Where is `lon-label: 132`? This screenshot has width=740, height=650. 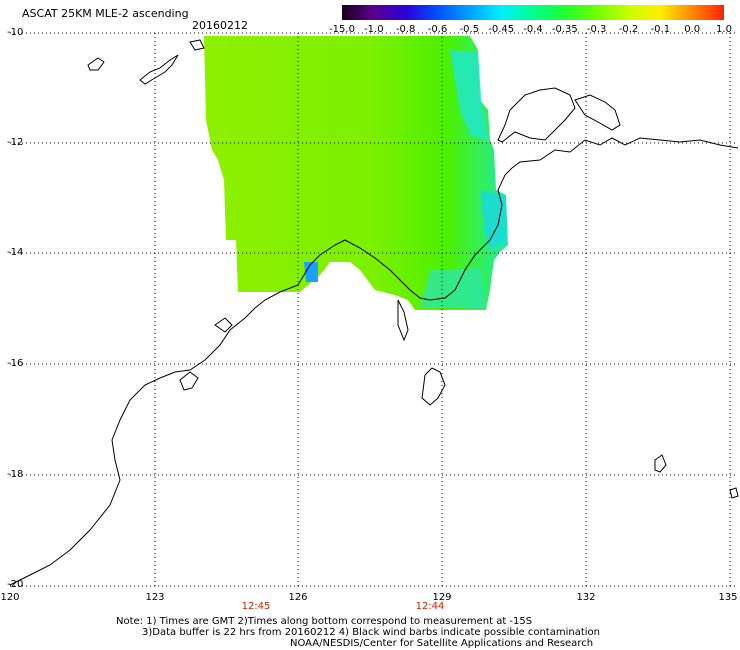
lon-label: 132 is located at coordinates (586, 597).